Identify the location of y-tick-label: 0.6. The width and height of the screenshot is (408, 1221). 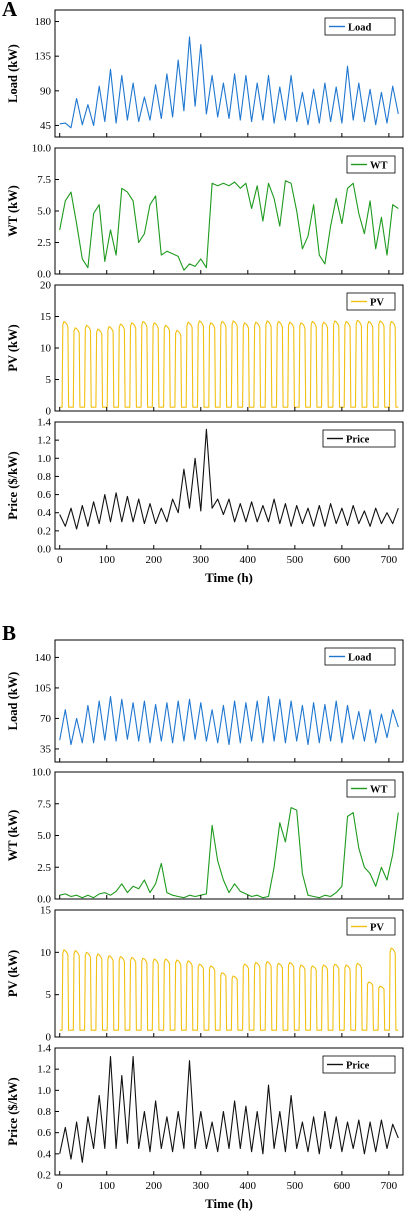
(44, 495).